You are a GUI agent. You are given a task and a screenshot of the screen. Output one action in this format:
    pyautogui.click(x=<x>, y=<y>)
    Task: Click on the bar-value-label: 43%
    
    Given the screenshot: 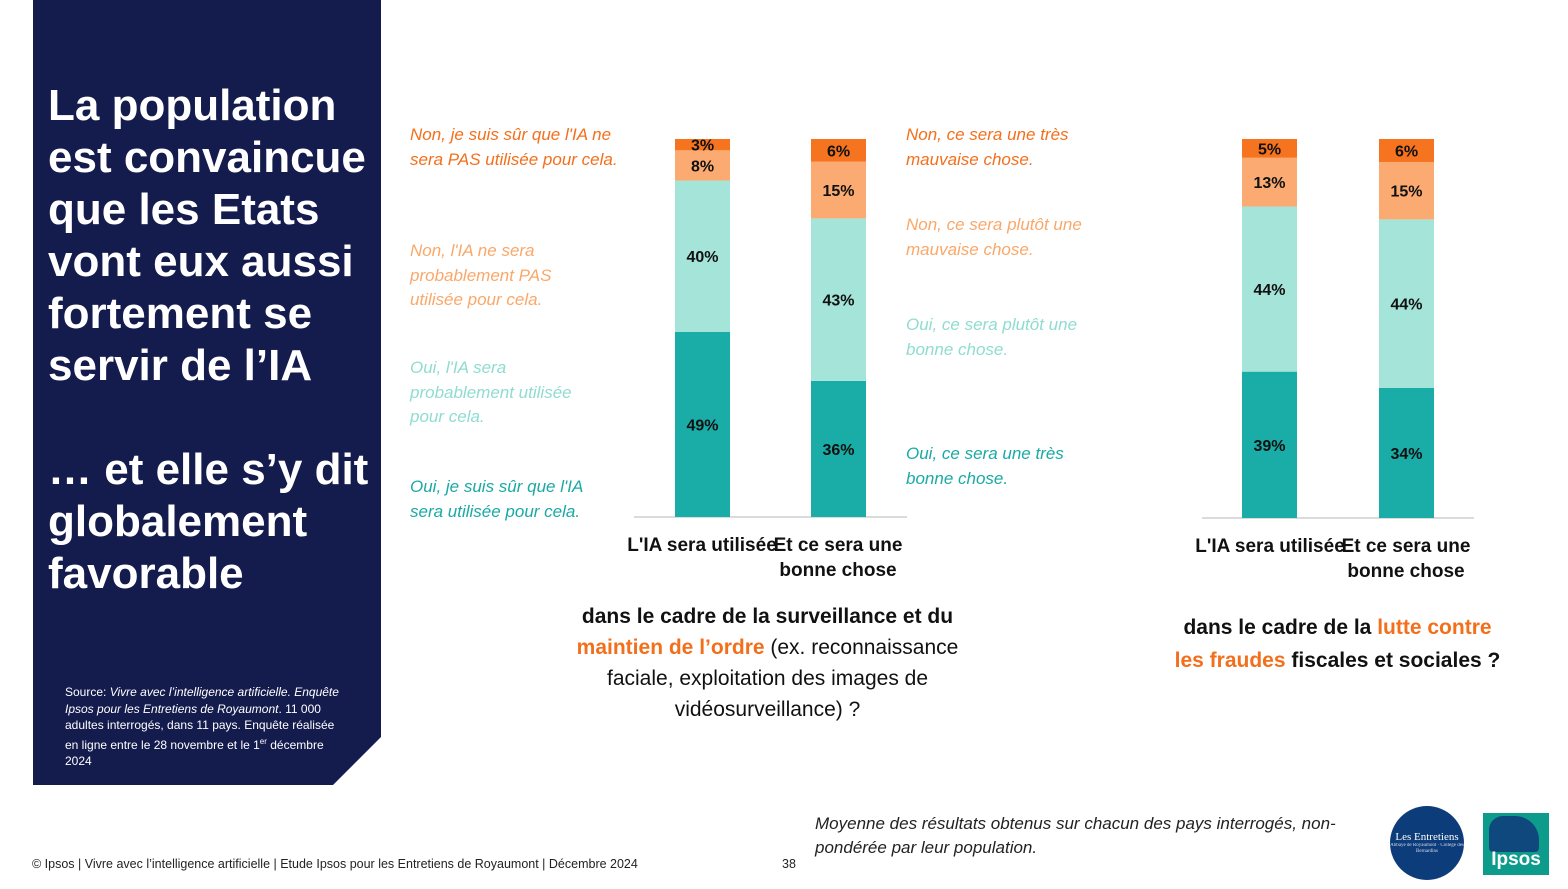 What is the action you would take?
    pyautogui.click(x=838, y=301)
    